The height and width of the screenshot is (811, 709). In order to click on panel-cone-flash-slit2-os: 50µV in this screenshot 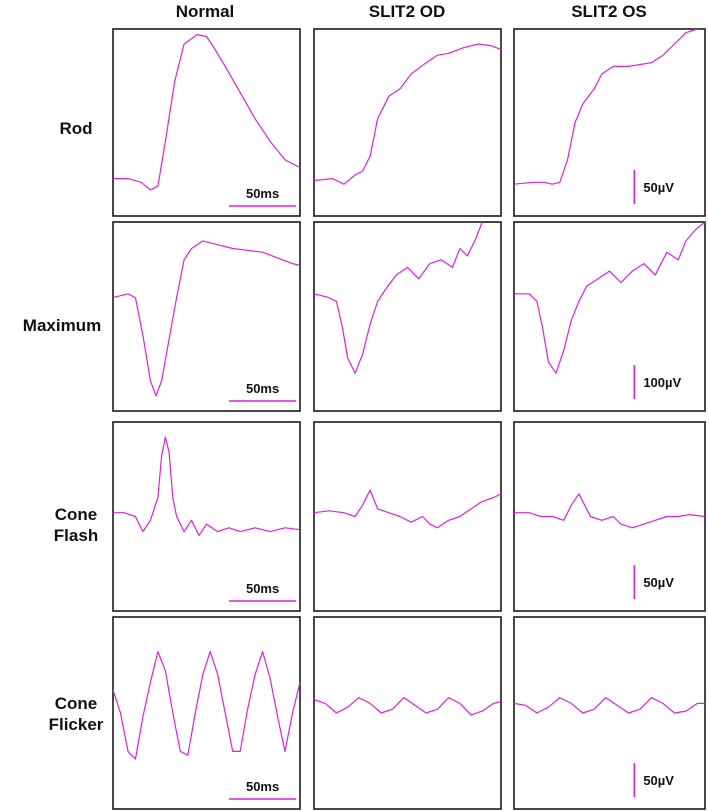, I will do `click(609, 516)`.